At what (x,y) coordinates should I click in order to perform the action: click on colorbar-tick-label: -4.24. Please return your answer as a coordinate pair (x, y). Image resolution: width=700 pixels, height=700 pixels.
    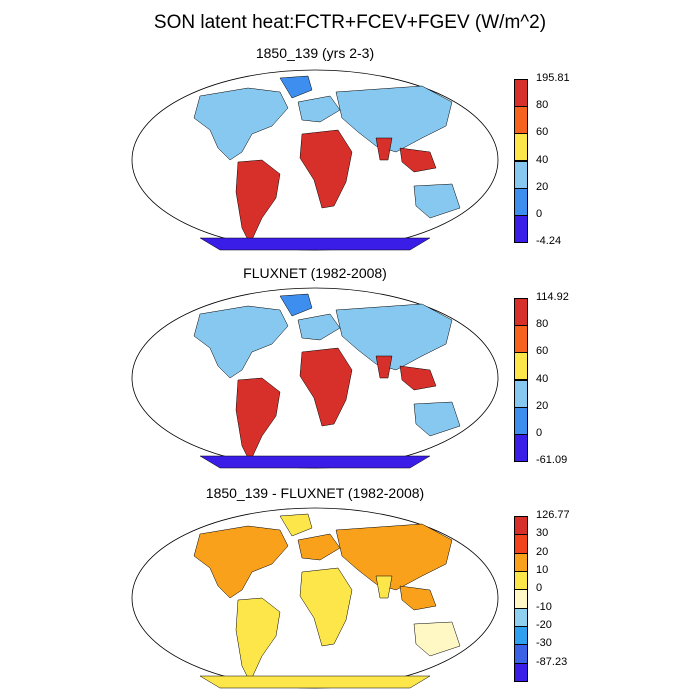
    Looking at the image, I should click on (549, 241).